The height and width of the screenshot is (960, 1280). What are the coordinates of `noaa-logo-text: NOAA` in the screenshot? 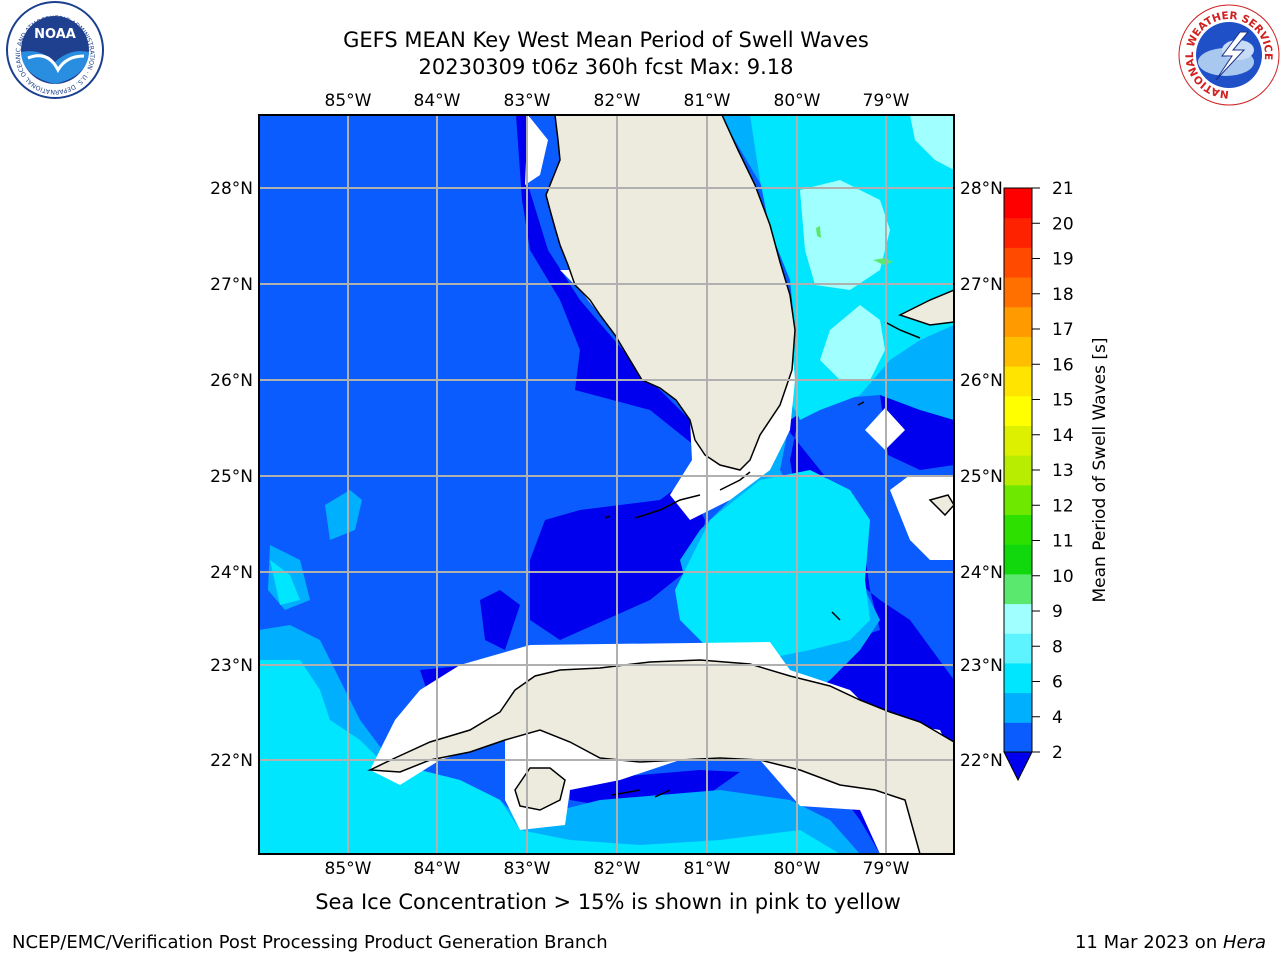 It's located at (55, 34).